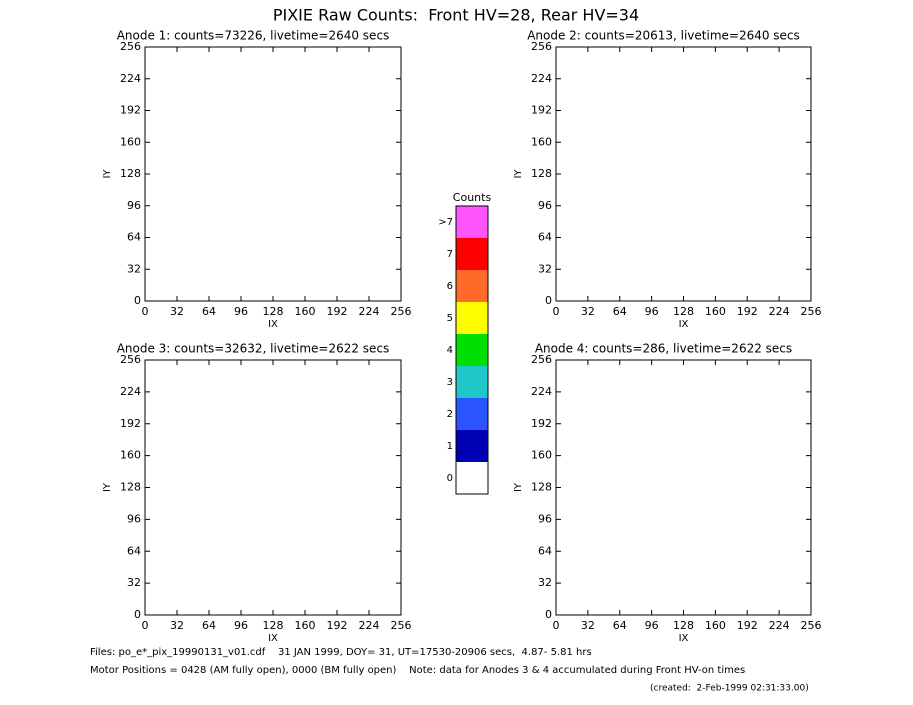 The height and width of the screenshot is (705, 913). What do you see at coordinates (450, 254) in the screenshot?
I see `colorbar-label: 7` at bounding box center [450, 254].